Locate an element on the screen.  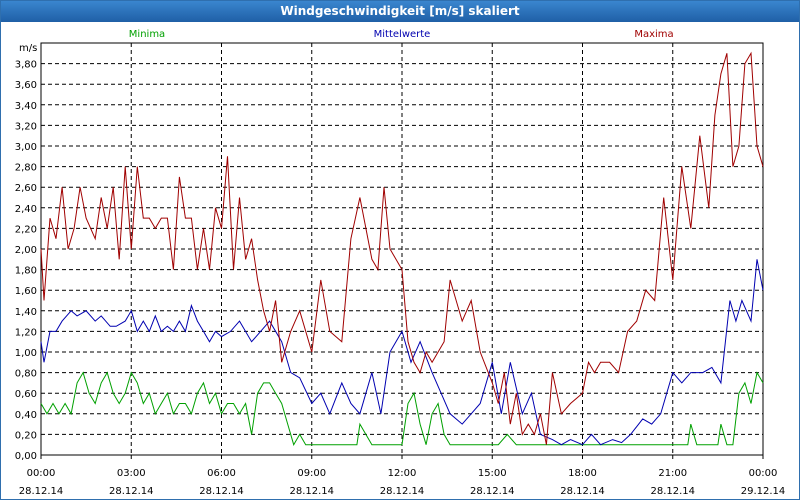
y-tick-label: 2,20 is located at coordinates (26, 229).